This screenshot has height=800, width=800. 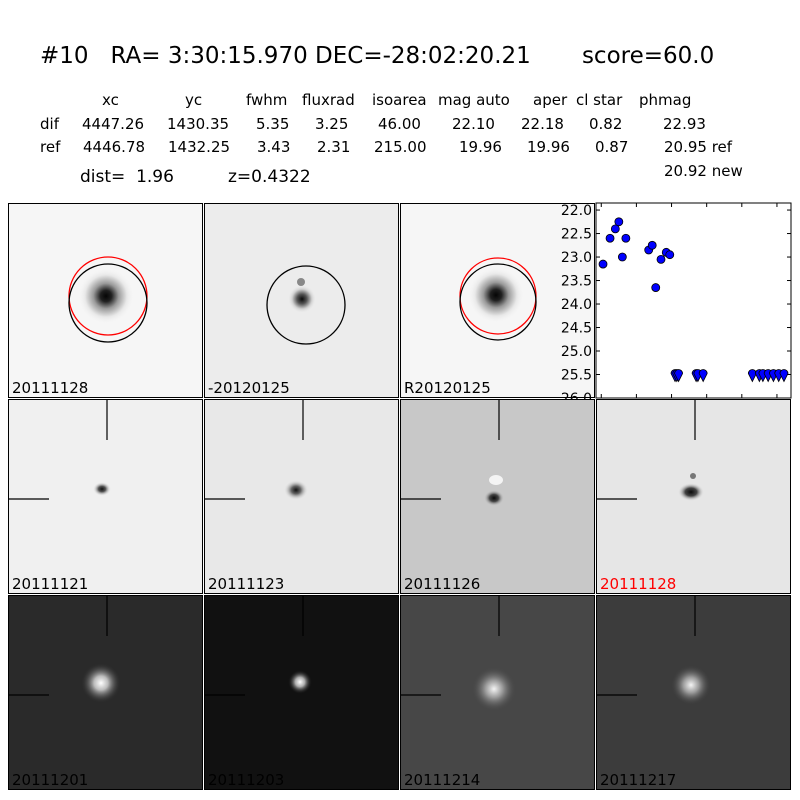 I want to click on stamp-label: 20111121, so click(x=50, y=584).